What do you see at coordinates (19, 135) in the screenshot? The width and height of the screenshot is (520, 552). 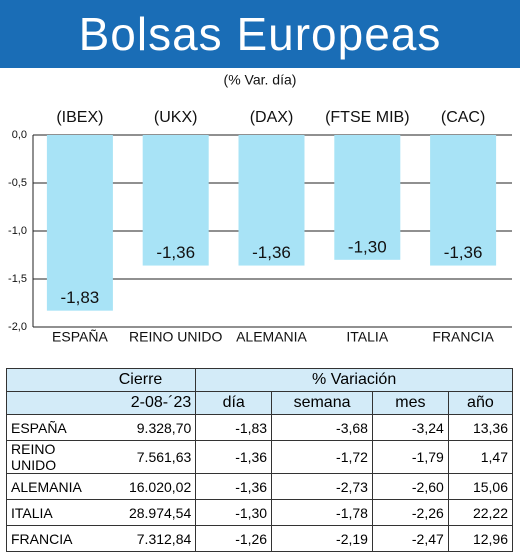 I see `y-tick-label: 0,0` at bounding box center [19, 135].